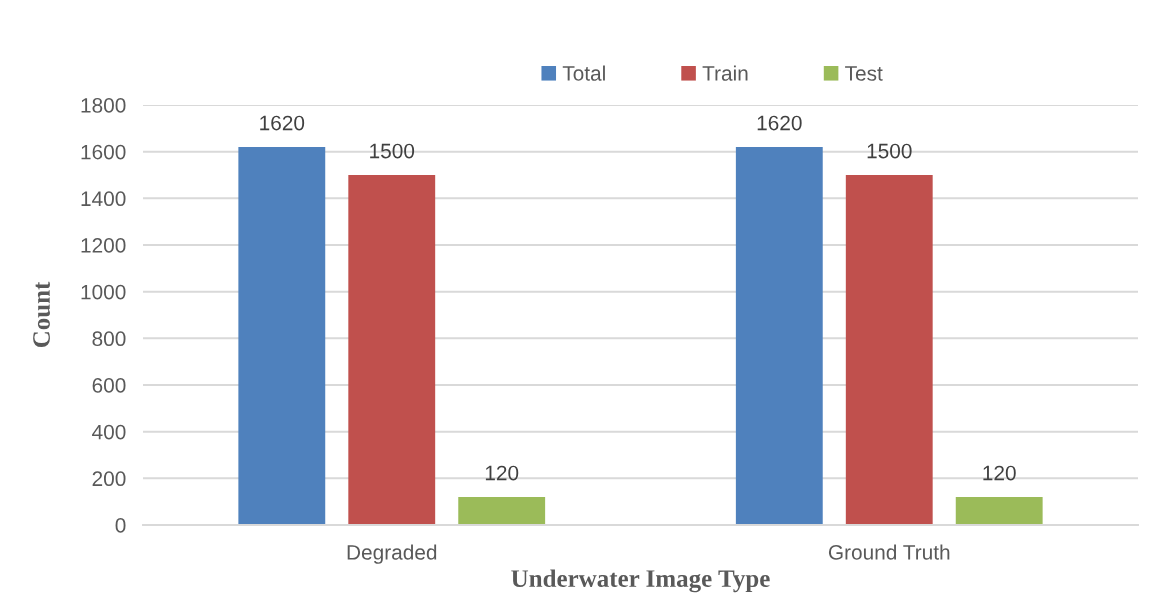  Describe the element at coordinates (109, 479) in the screenshot. I see `y-tick-label: 200` at that location.